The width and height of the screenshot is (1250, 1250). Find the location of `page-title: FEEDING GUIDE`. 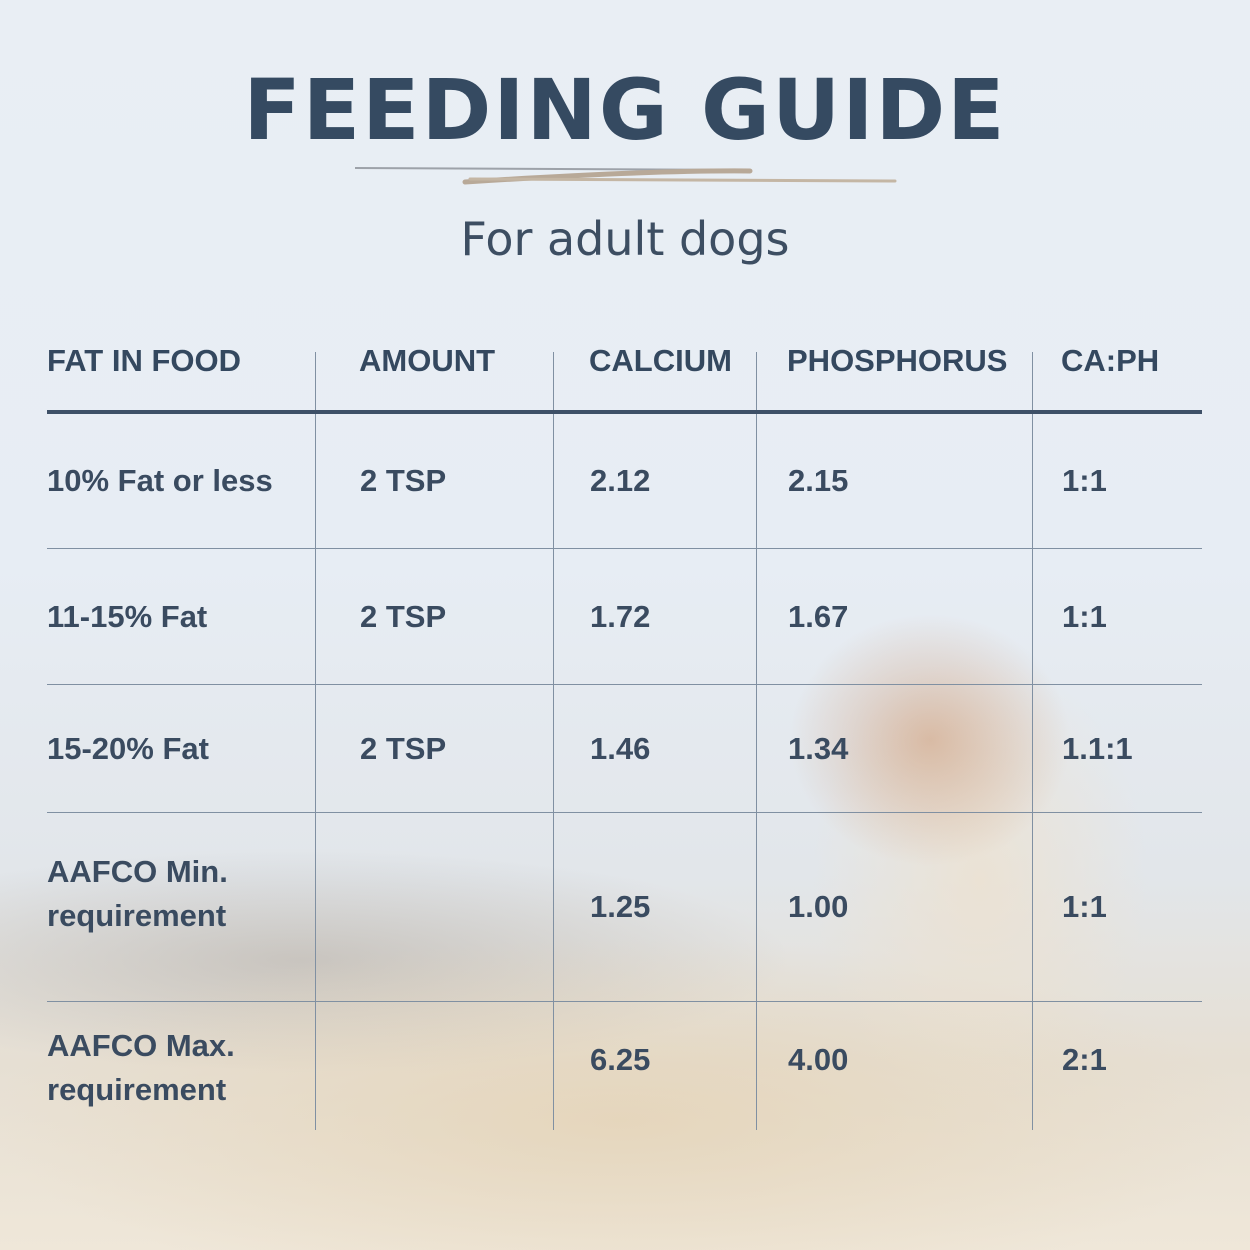

page-title: FEEDING GUIDE is located at coordinates (625, 110).